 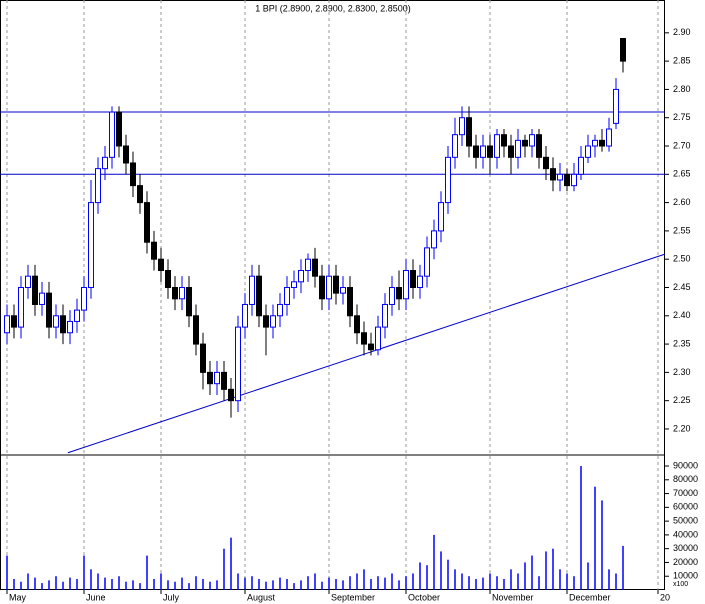 I want to click on volume-tick-label: 70000, so click(x=685, y=493).